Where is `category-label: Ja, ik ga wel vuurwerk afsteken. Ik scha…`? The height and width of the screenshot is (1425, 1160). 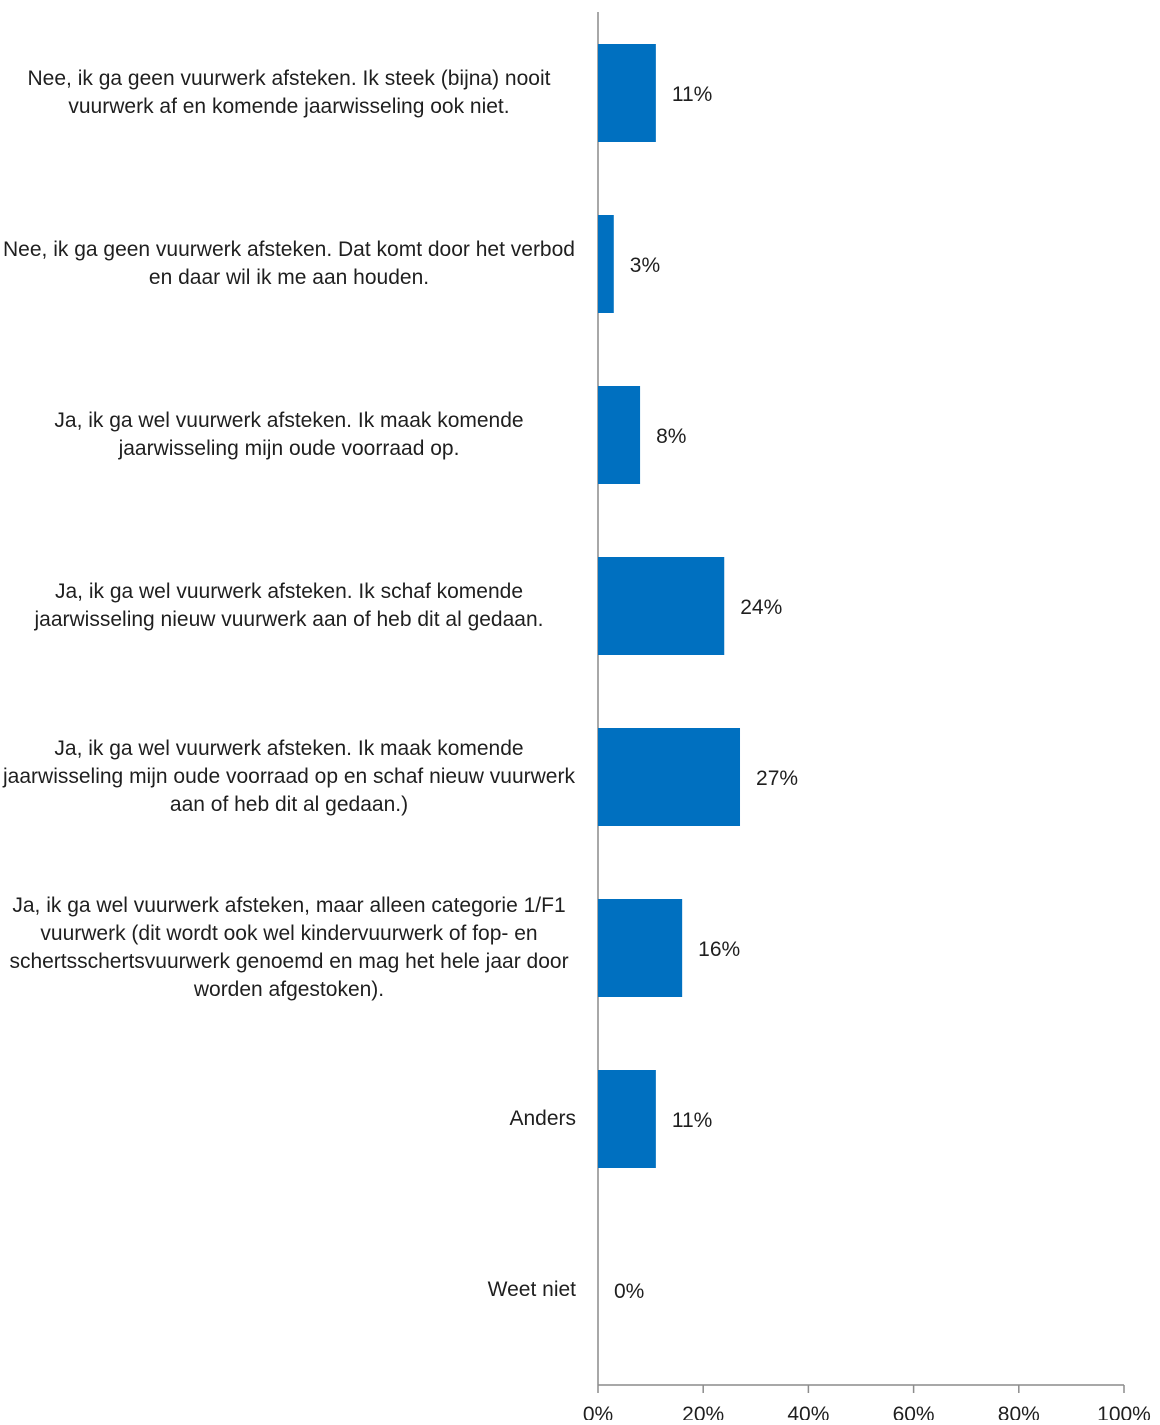
category-label: Ja, ik ga wel vuurwerk afsteken. Ik scha… is located at coordinates (289, 605).